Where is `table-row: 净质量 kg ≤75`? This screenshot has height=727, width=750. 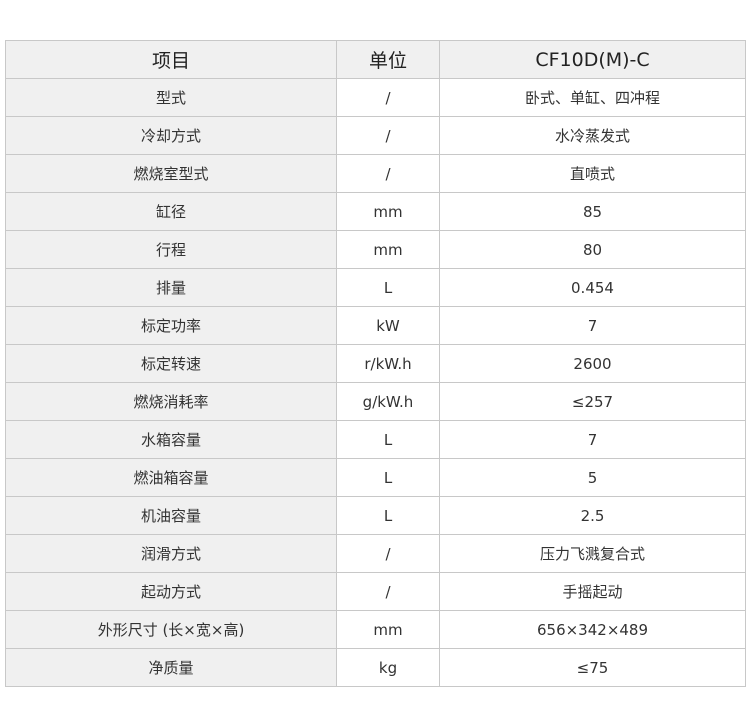
table-row: 净质量 kg ≤75 is located at coordinates (375, 667).